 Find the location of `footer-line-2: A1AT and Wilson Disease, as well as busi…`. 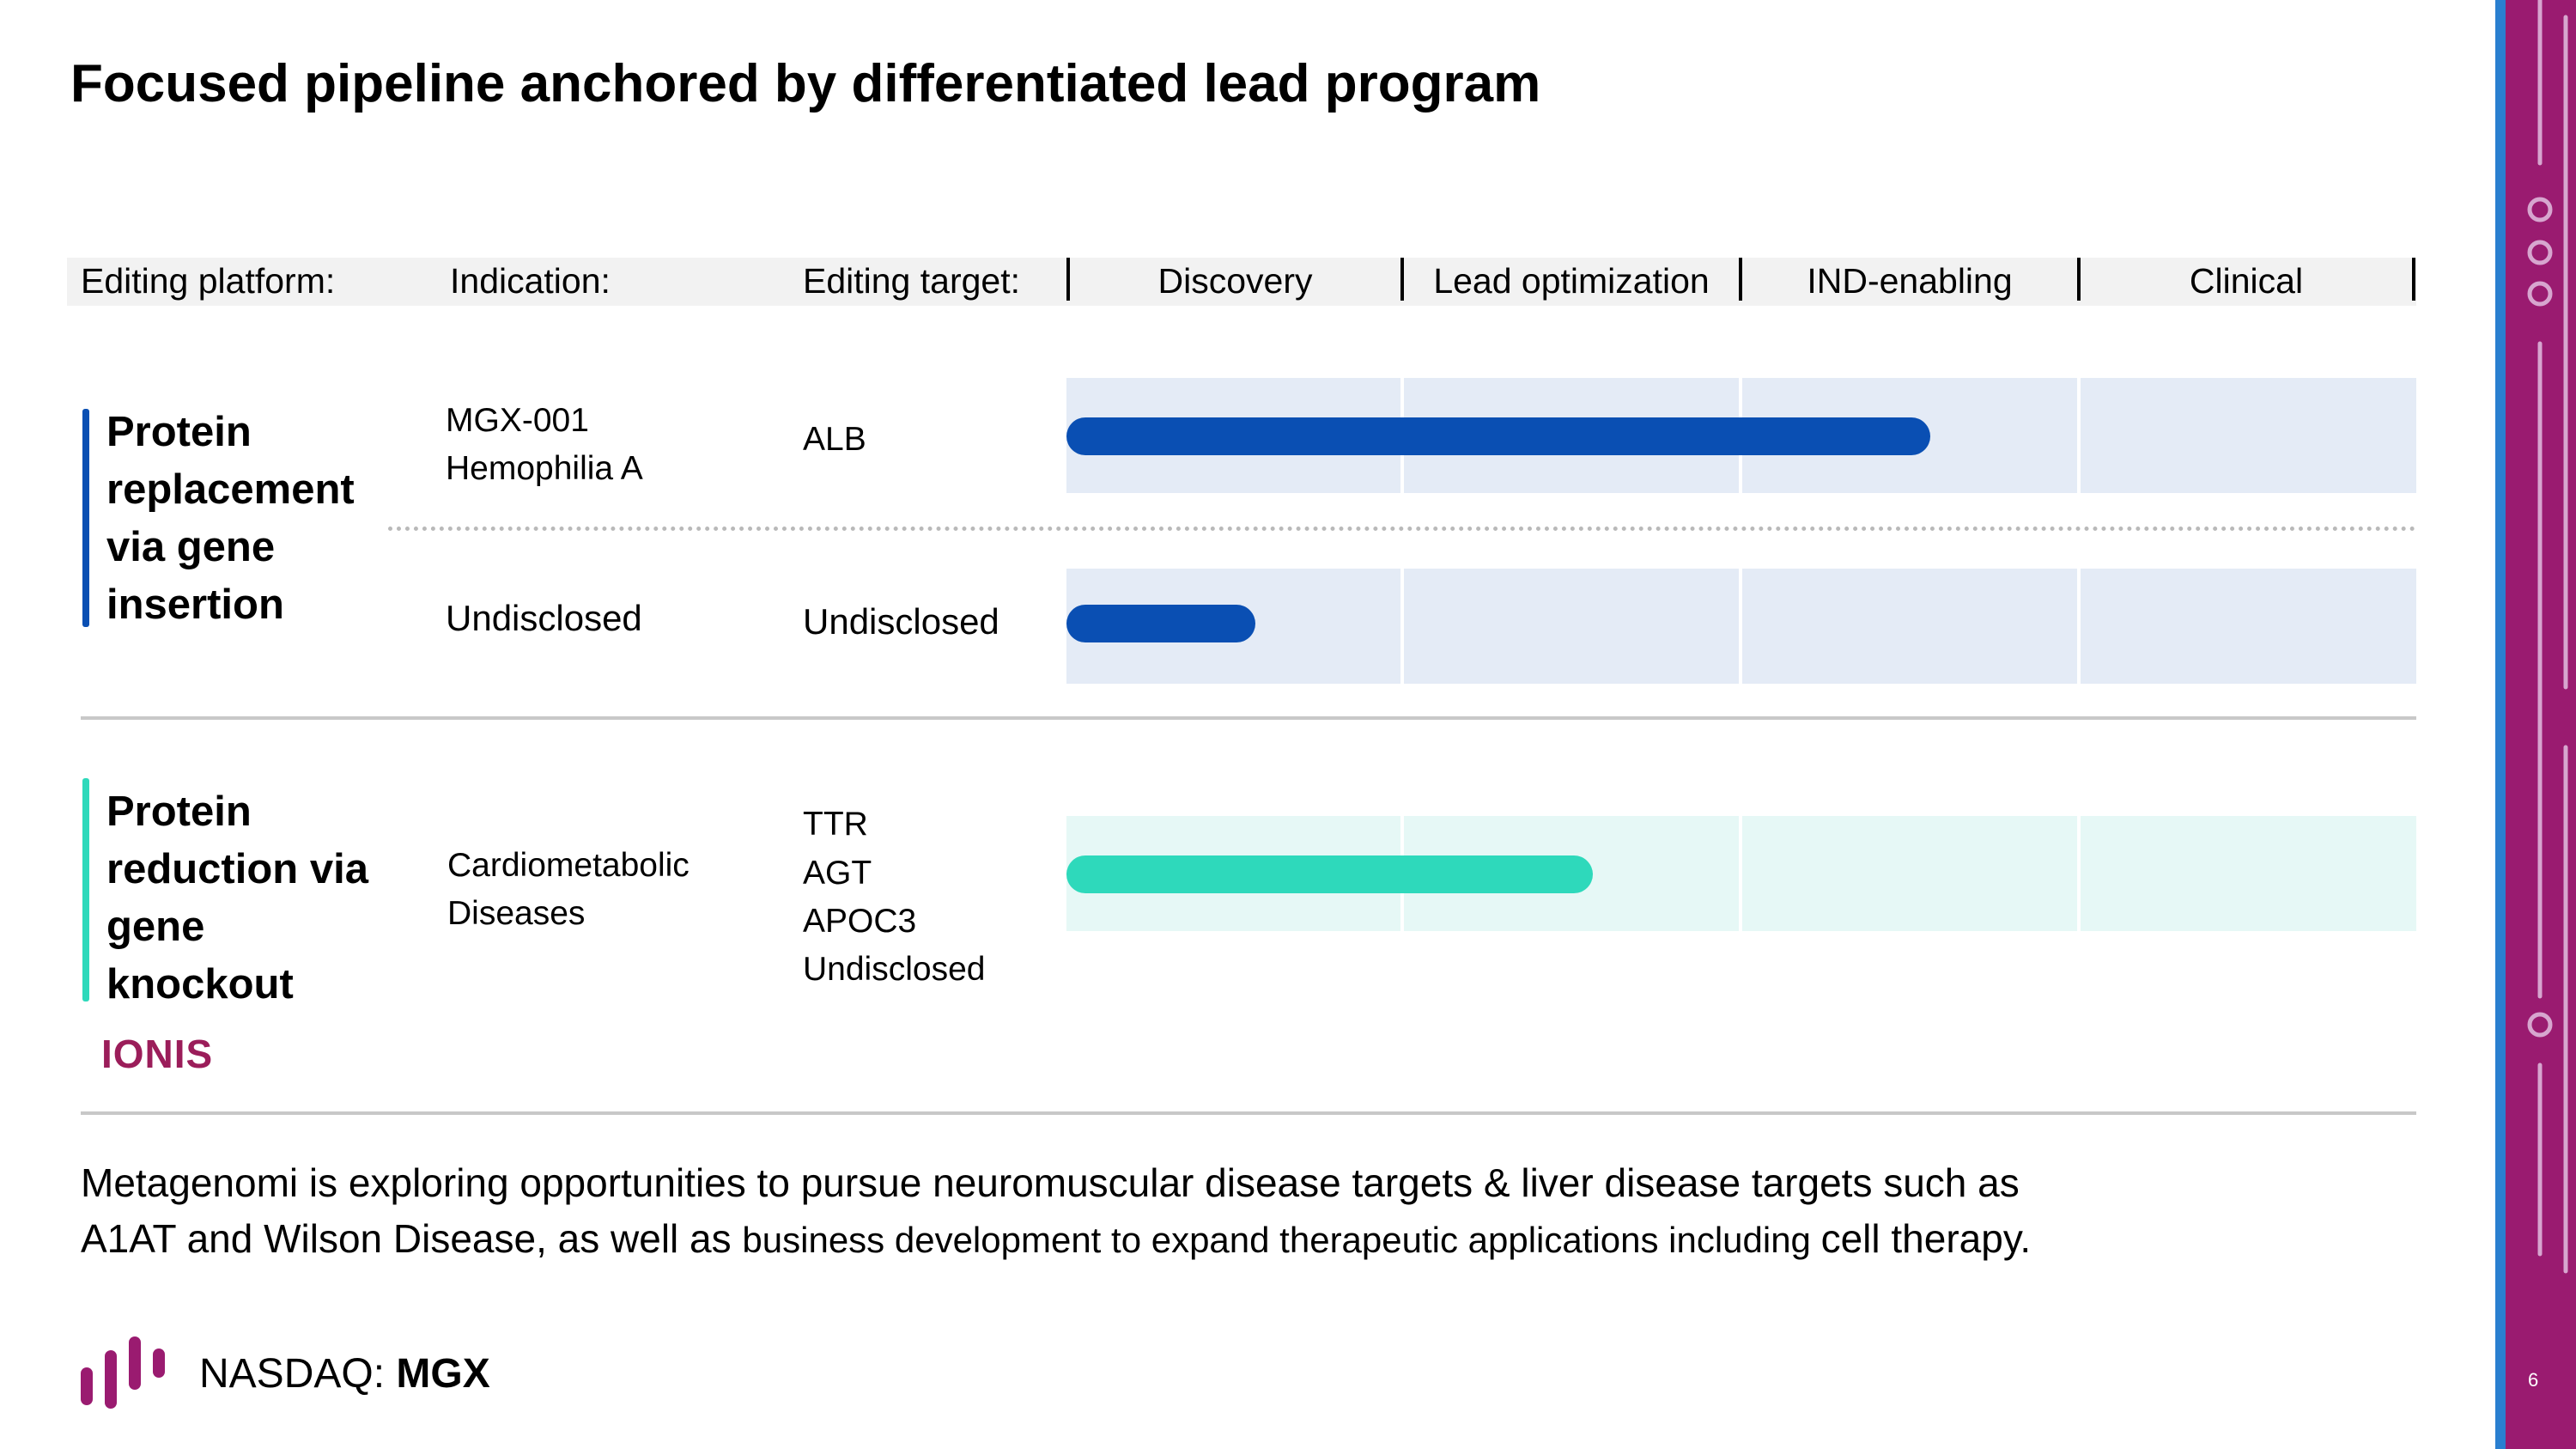

footer-line-2: A1AT and Wilson Disease, as well as busi… is located at coordinates (1056, 1238).